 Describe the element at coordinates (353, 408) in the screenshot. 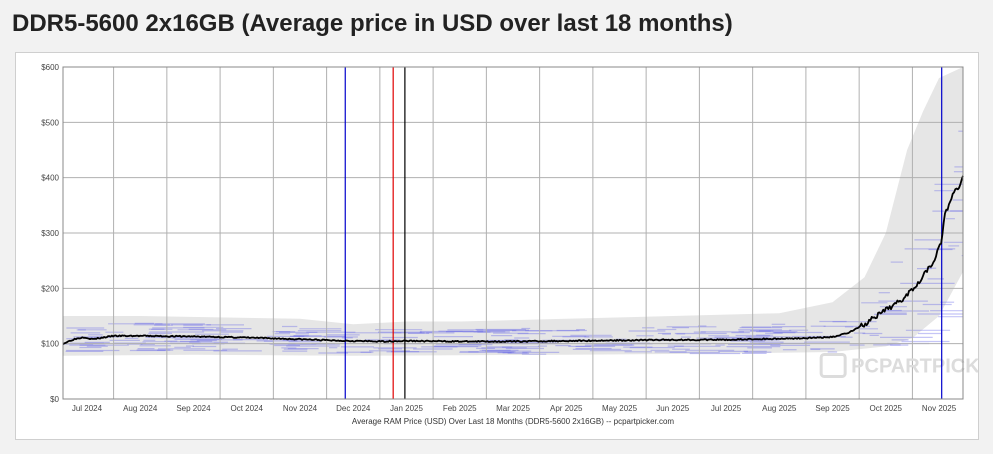

I see `x-tick-label: Dec 2024` at that location.